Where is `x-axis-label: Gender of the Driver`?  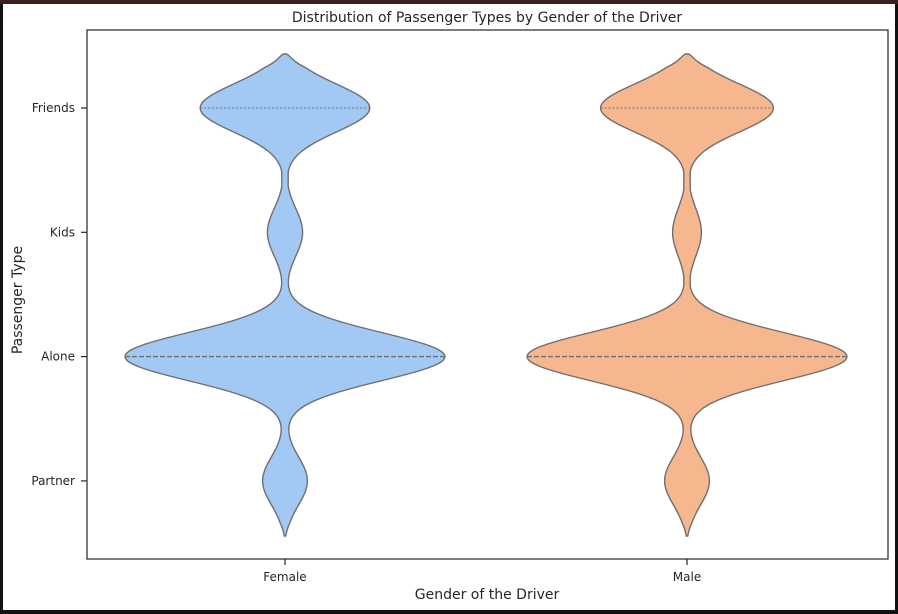 x-axis-label: Gender of the Driver is located at coordinates (487, 595).